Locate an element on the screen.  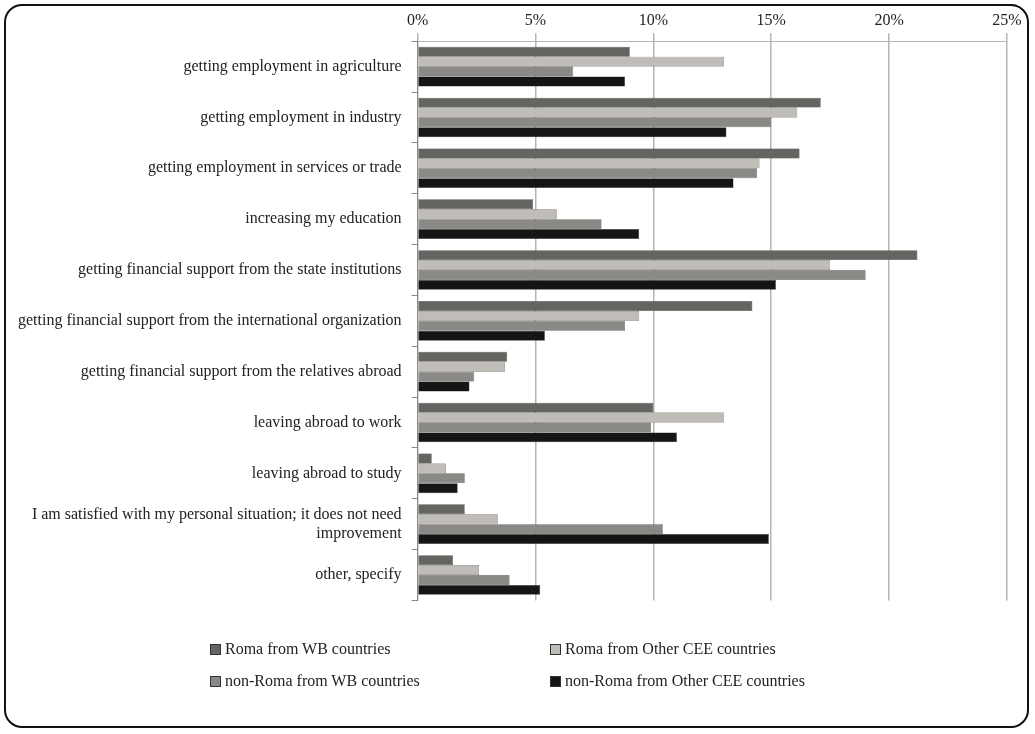
y-tick-label: getting financial support from the state institutions is located at coordinates (240, 269).